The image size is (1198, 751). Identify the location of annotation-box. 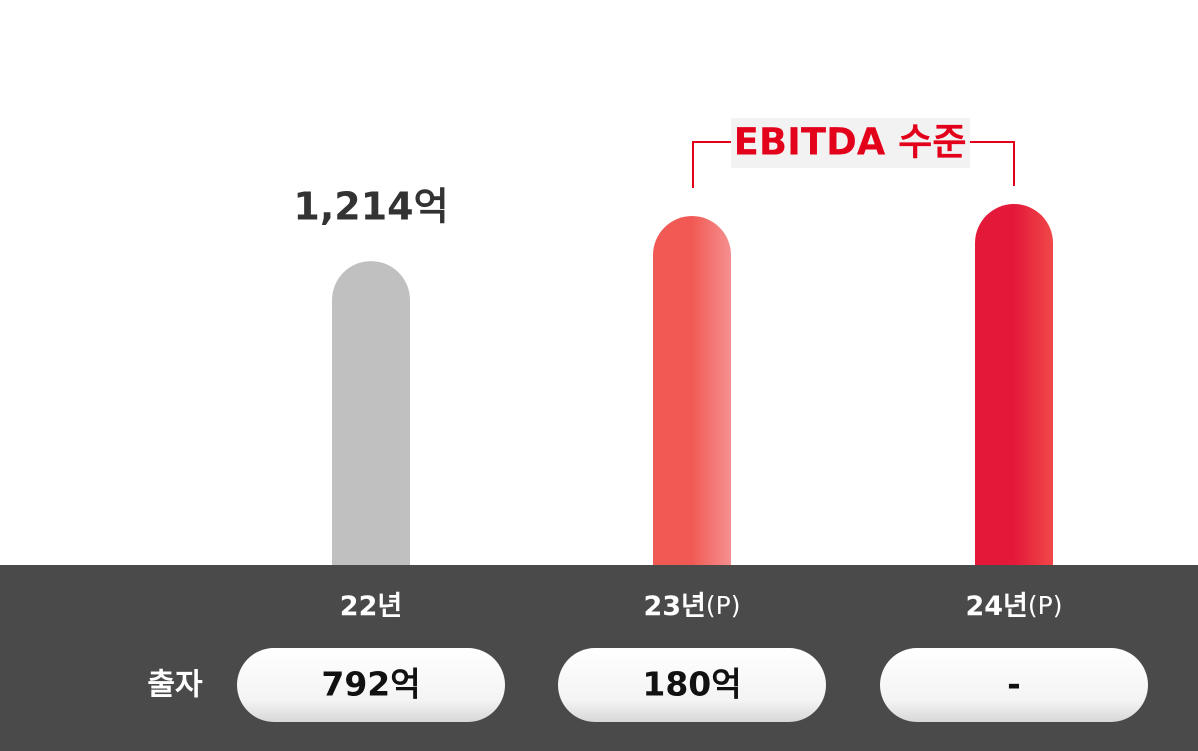
(850, 143).